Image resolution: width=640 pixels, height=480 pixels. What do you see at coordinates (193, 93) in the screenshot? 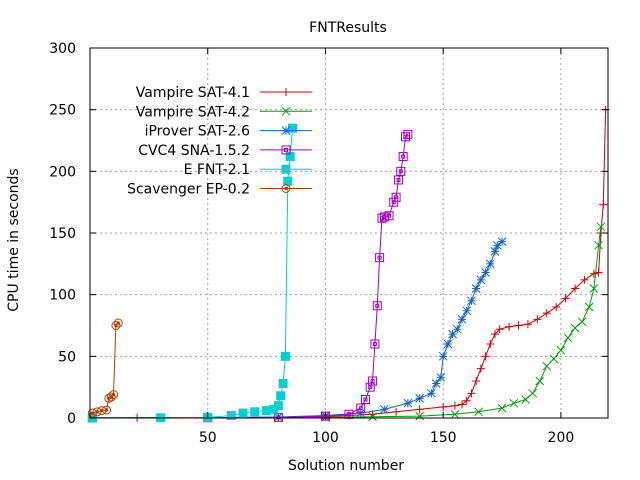
I see `legend-label: Vampire SAT-4.1` at bounding box center [193, 93].